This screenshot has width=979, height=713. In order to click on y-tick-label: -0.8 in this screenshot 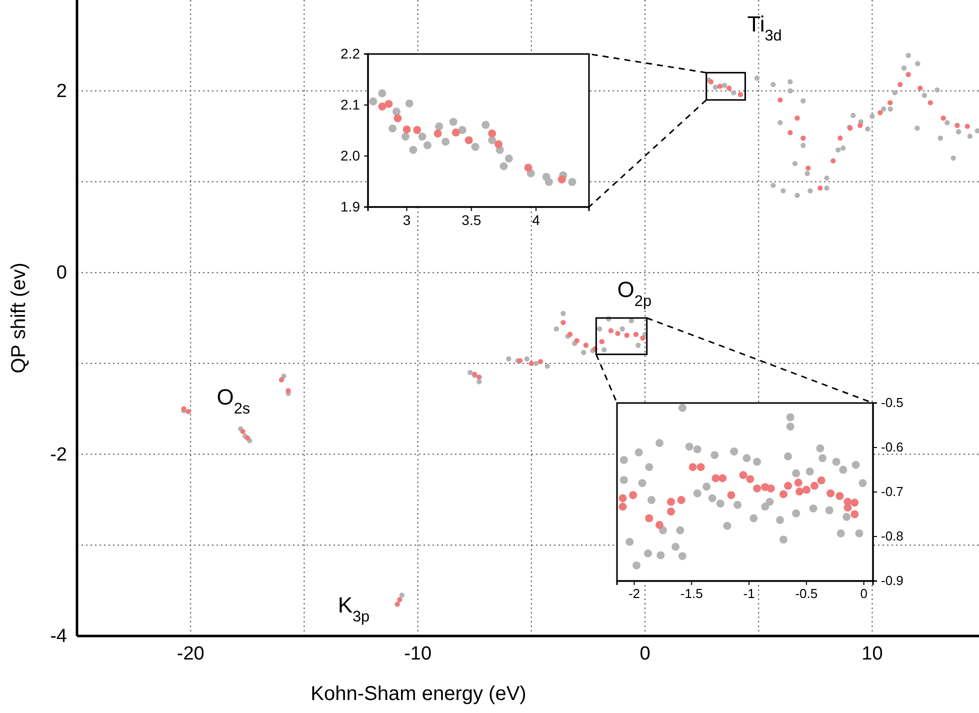, I will do `click(892, 536)`.